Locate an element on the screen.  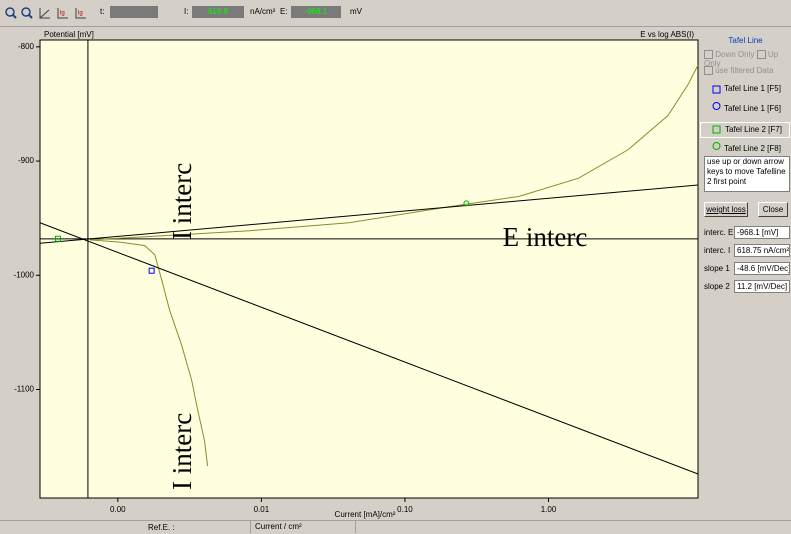
y-axis-label: Potential [mV] is located at coordinates (69, 34).